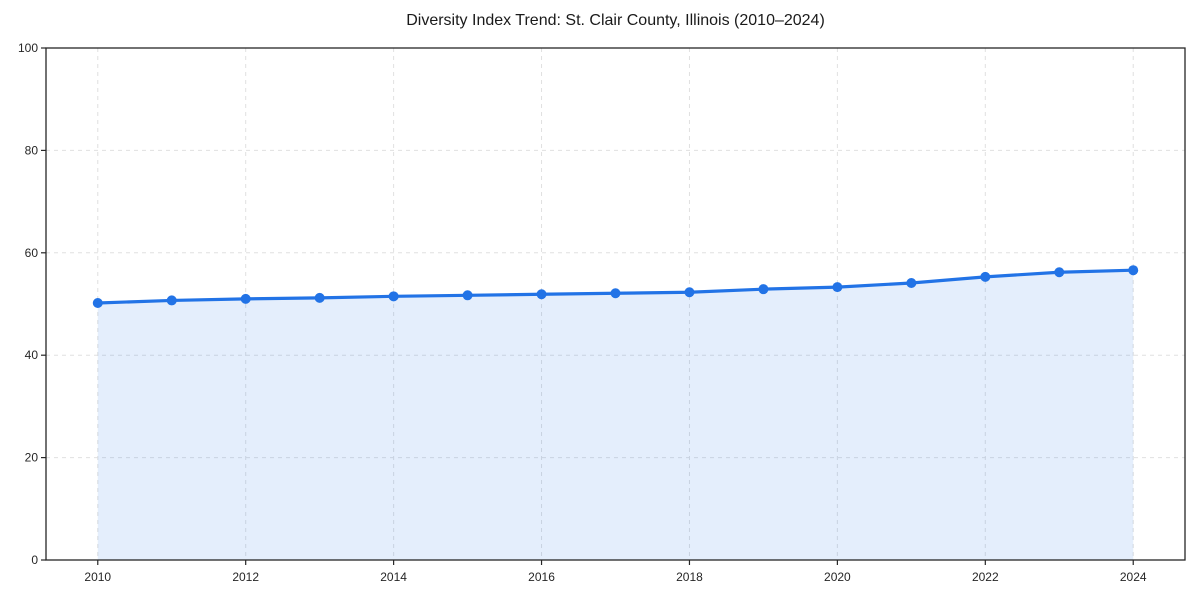 This screenshot has width=1200, height=600. Describe the element at coordinates (32, 150) in the screenshot. I see `y-tick-label: 80` at that location.